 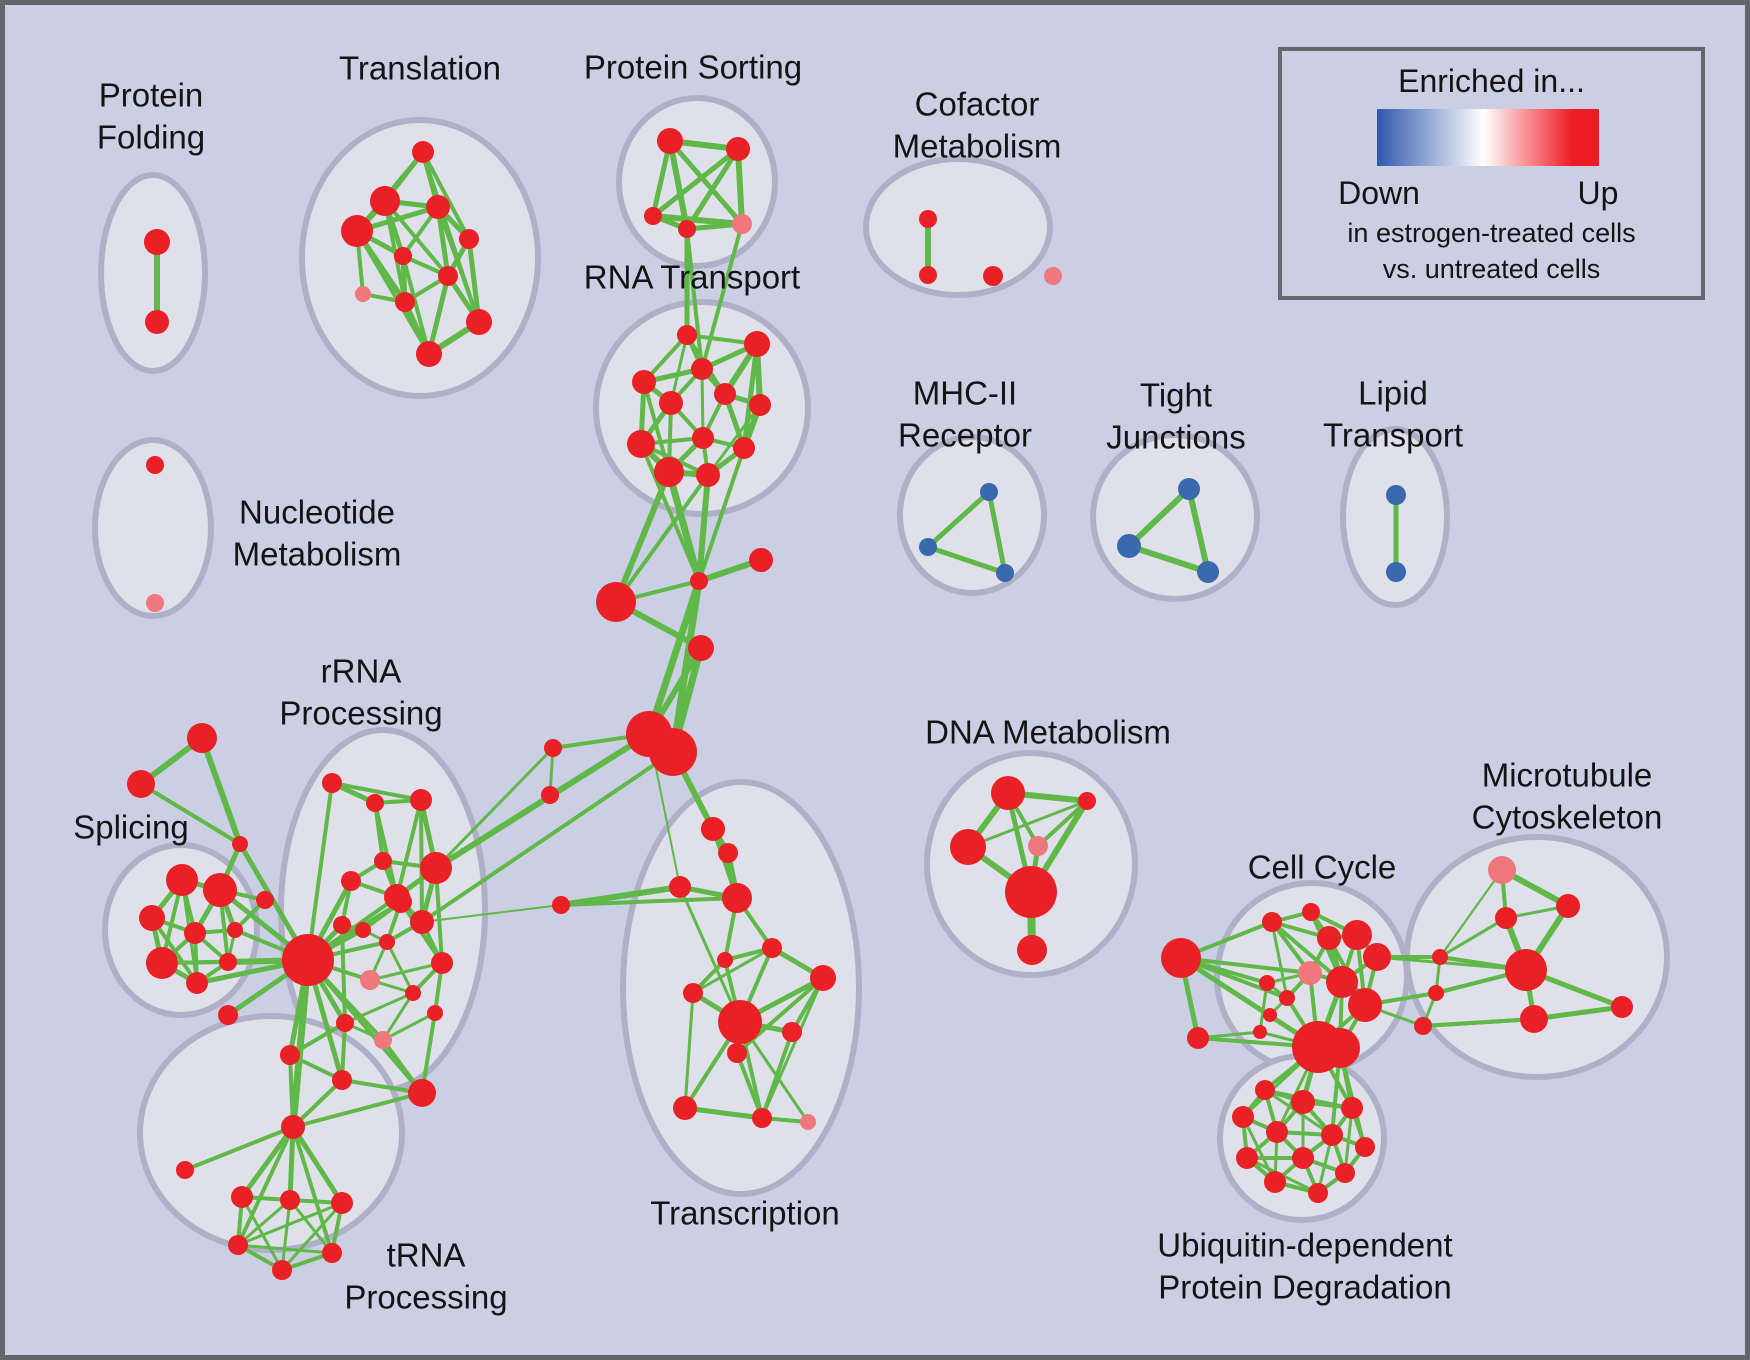 I want to click on cluster-ellipse-tight-junctions, so click(x=1175, y=517).